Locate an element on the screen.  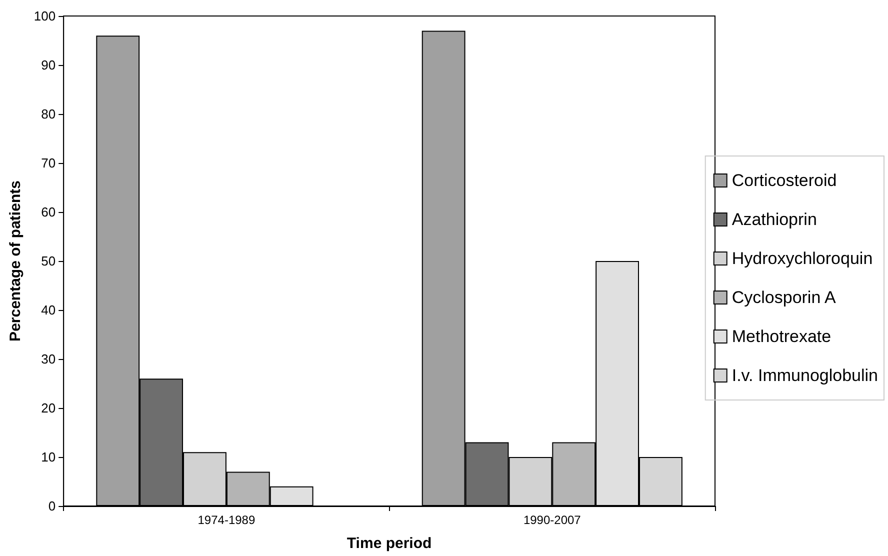
x-axis-title: Time period is located at coordinates (389, 543).